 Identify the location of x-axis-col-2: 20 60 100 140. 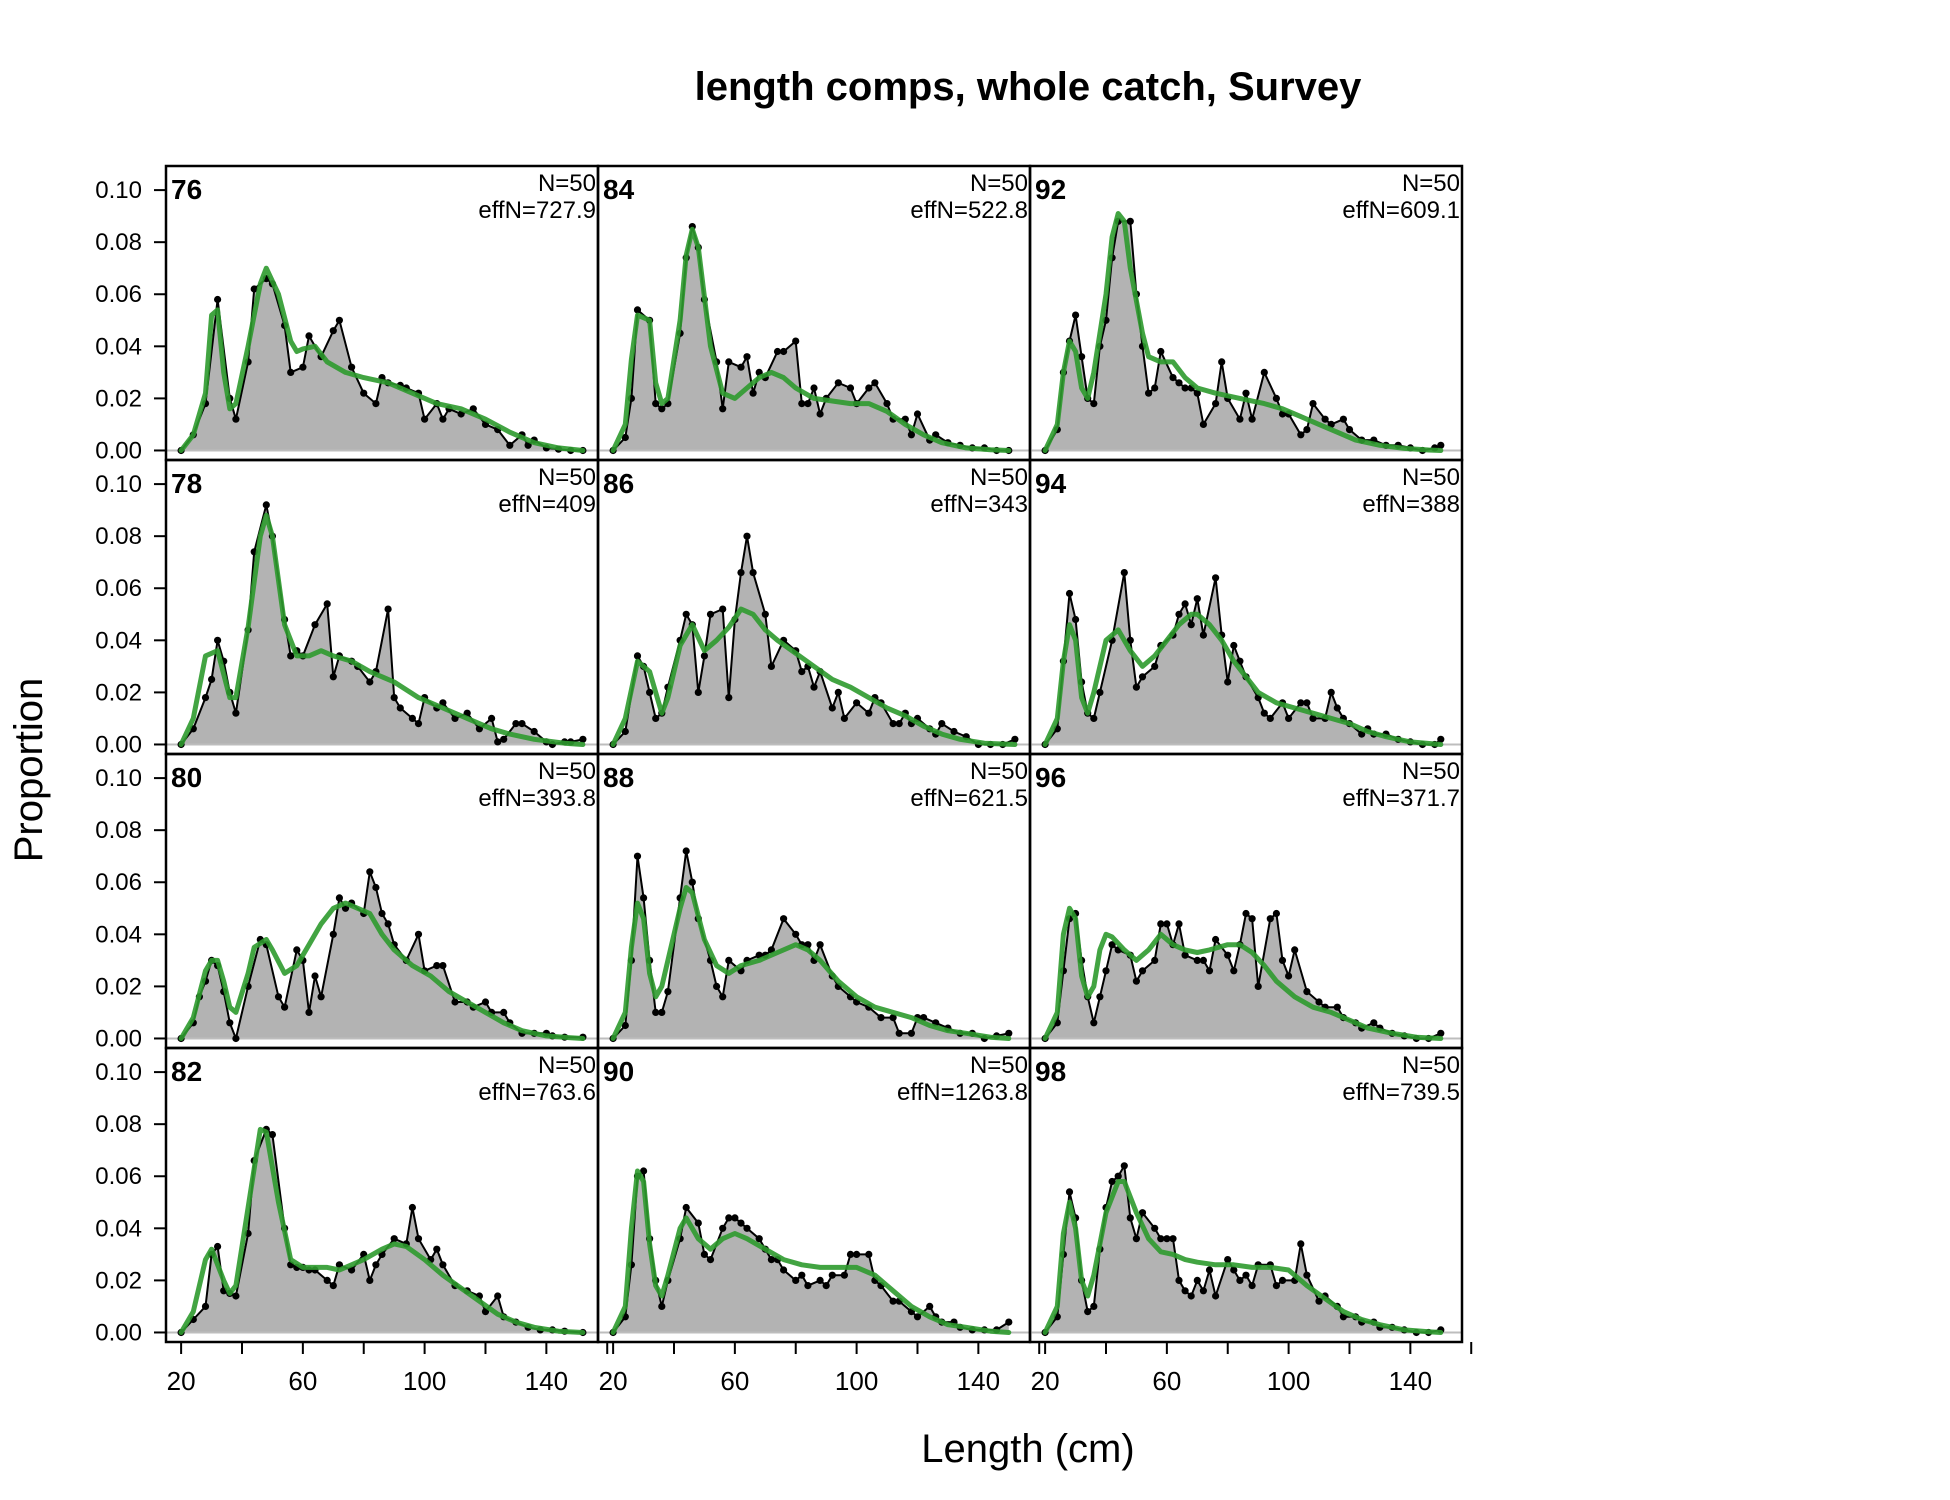
(1252, 1369).